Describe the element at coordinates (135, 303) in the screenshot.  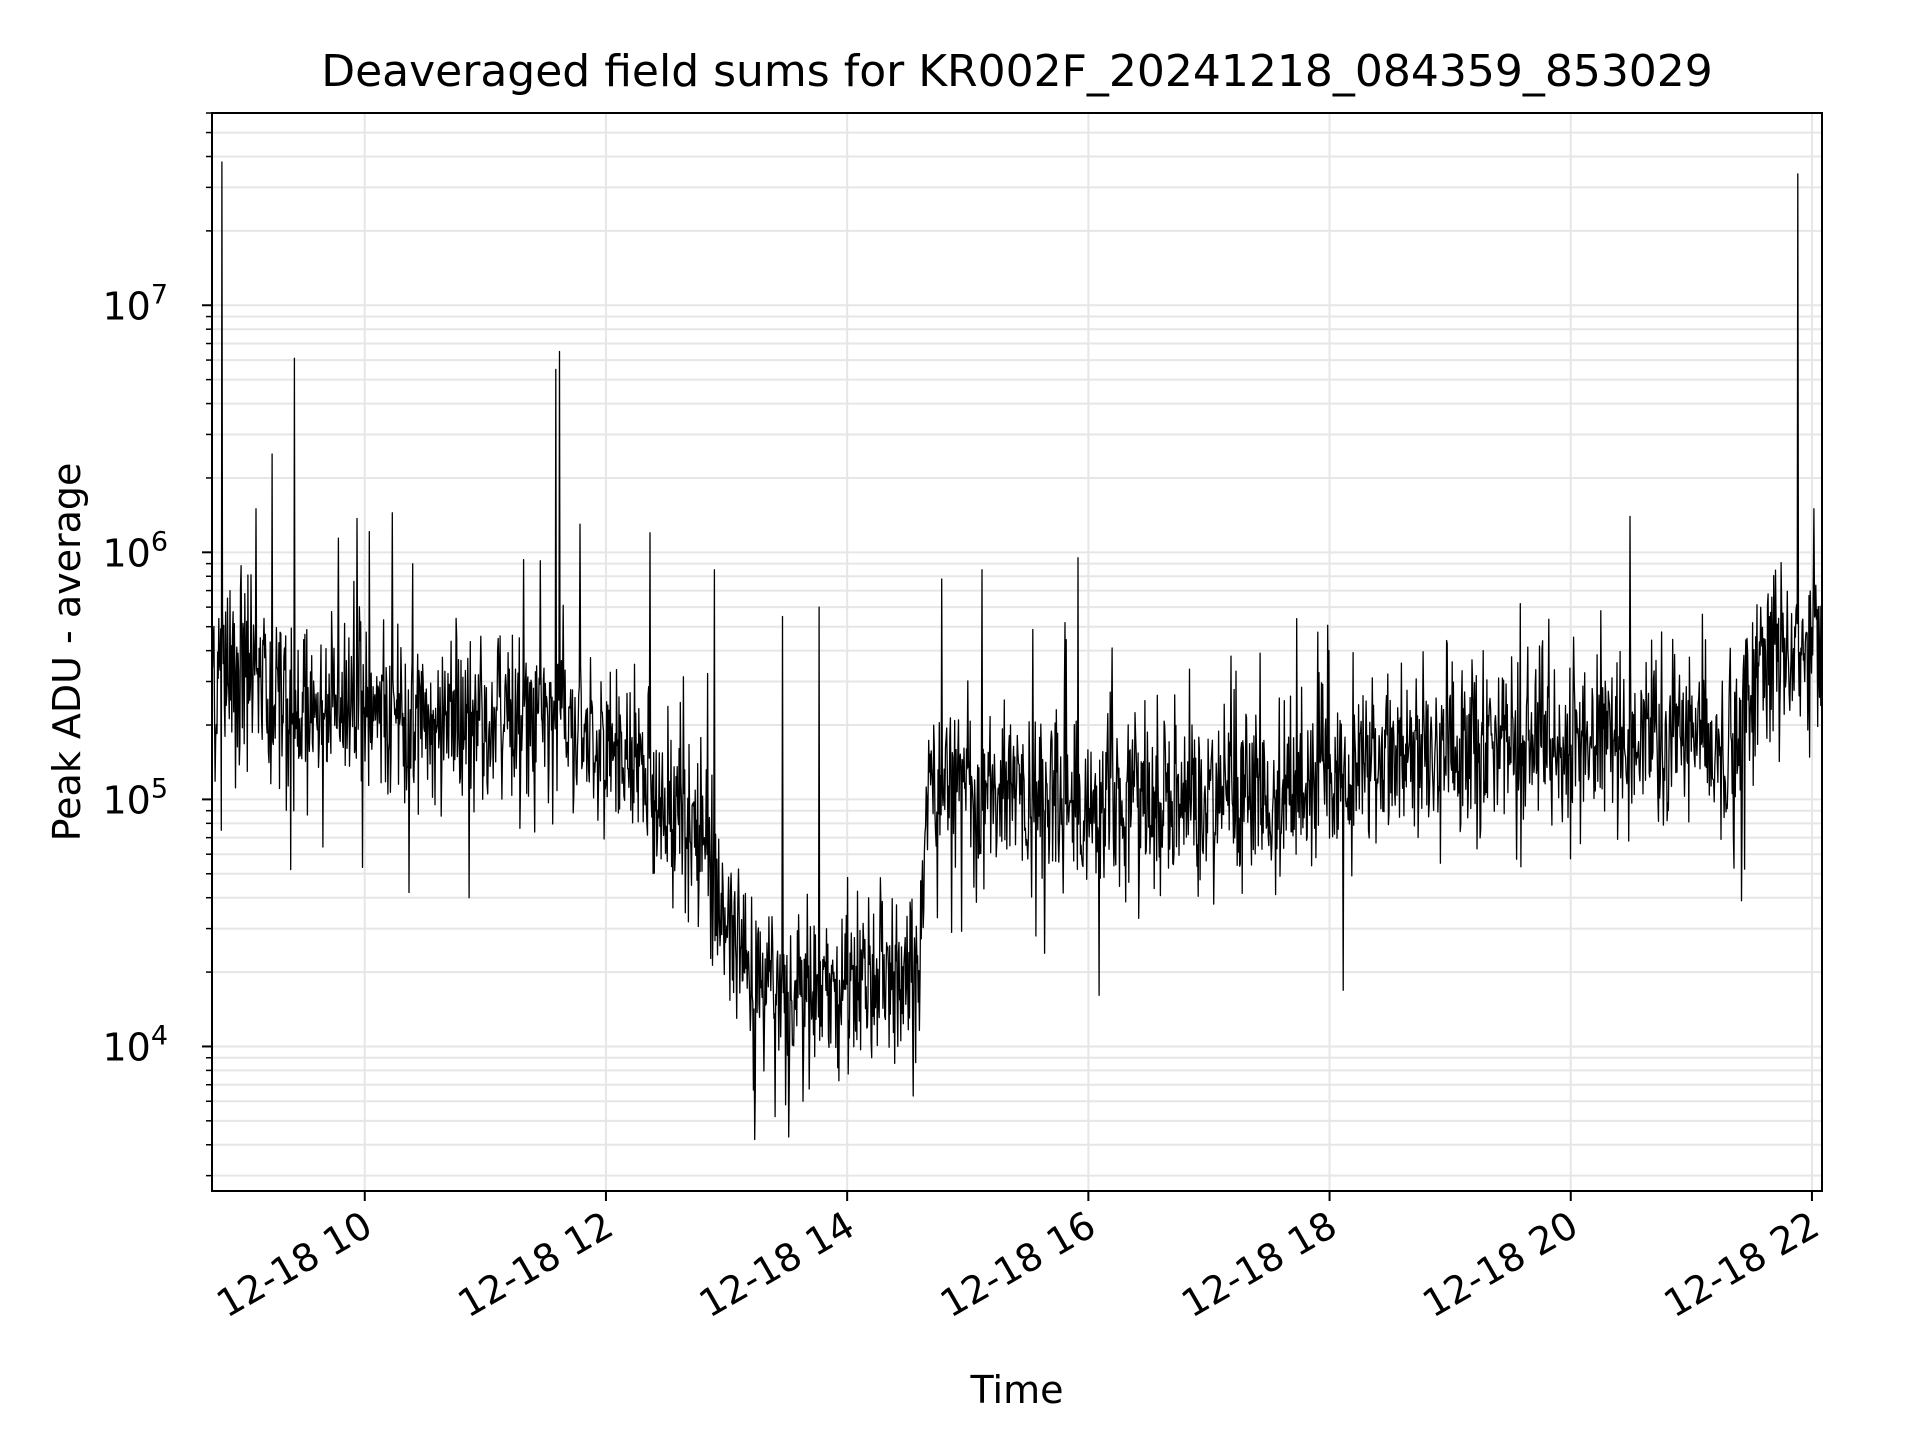
I see `y-tick-label: 107` at that location.